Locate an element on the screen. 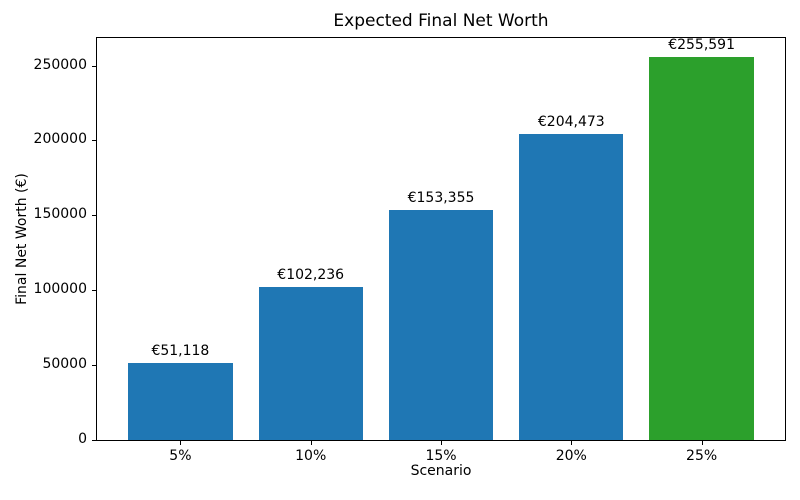 This screenshot has height=500, width=800. y-tick-label: 200000 is located at coordinates (60, 139).